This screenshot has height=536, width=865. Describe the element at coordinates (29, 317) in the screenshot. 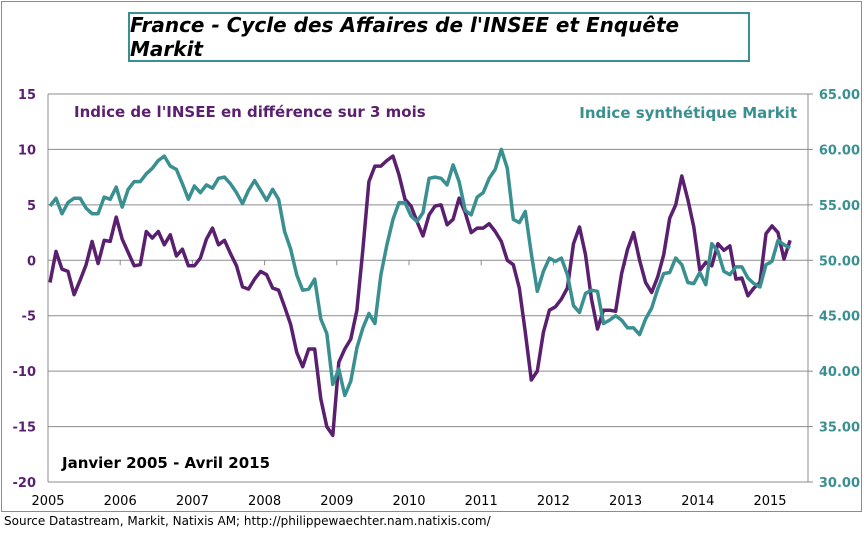

I see `y-left-tick-label: -5` at that location.